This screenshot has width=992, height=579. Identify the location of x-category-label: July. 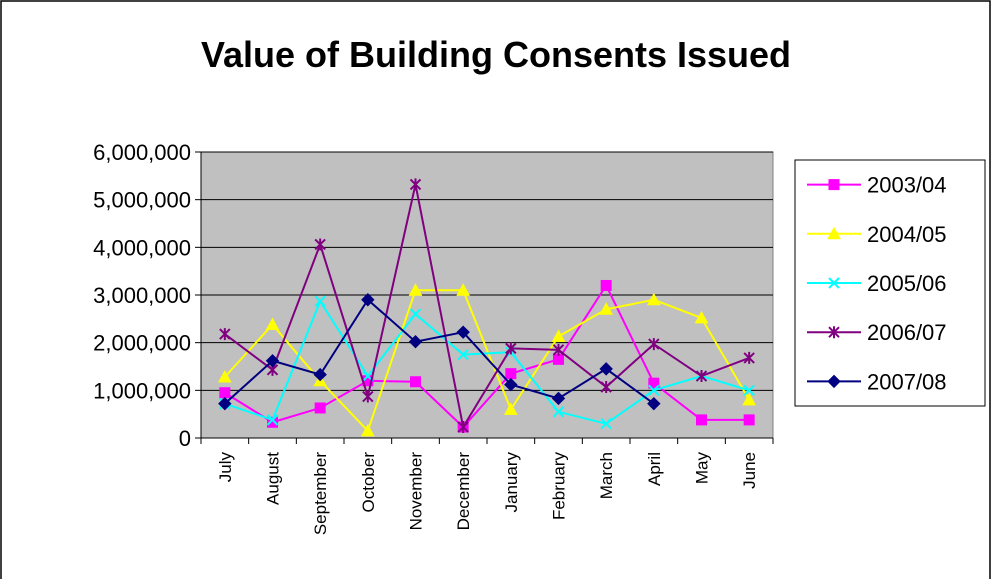
(225, 467).